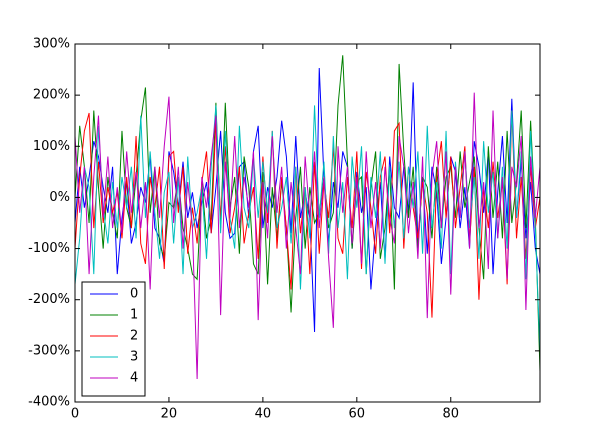 The image size is (600, 447). I want to click on legend-box, so click(113, 339).